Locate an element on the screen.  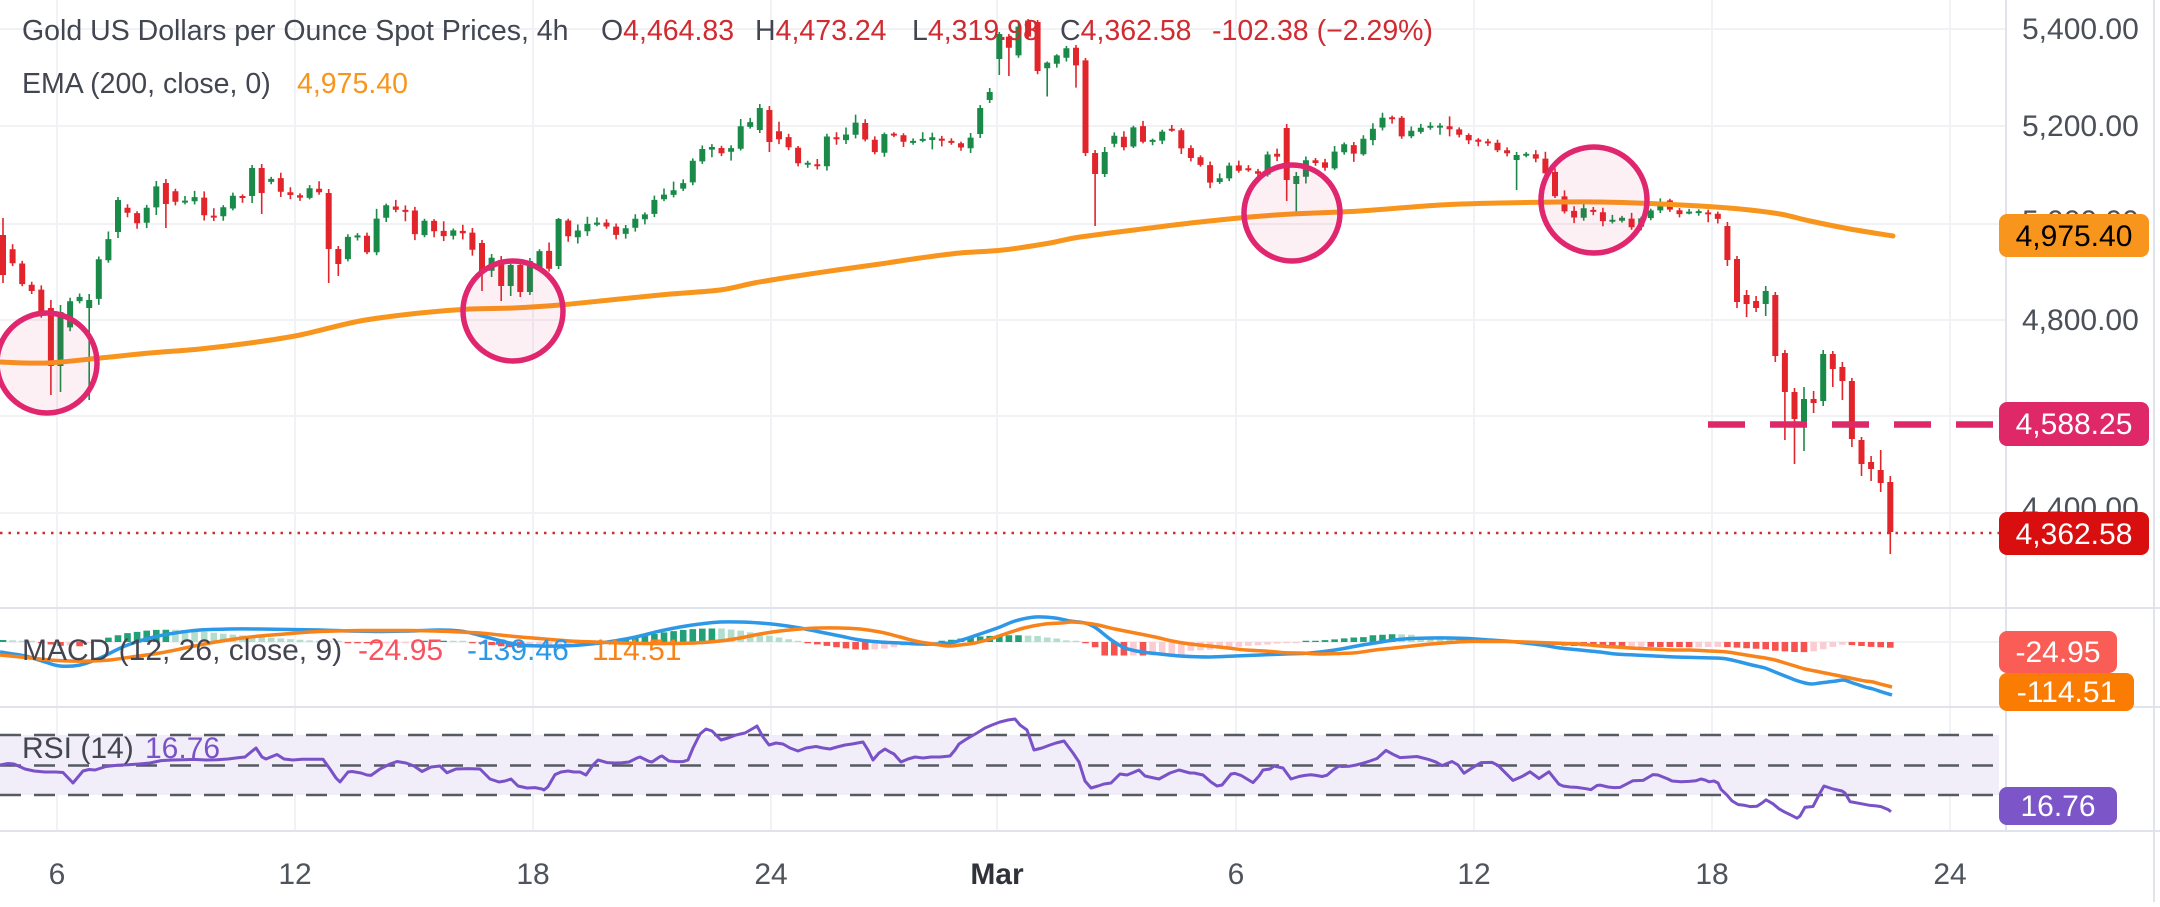
svg-text: 5,200.00 is located at coordinates (2080, 126).